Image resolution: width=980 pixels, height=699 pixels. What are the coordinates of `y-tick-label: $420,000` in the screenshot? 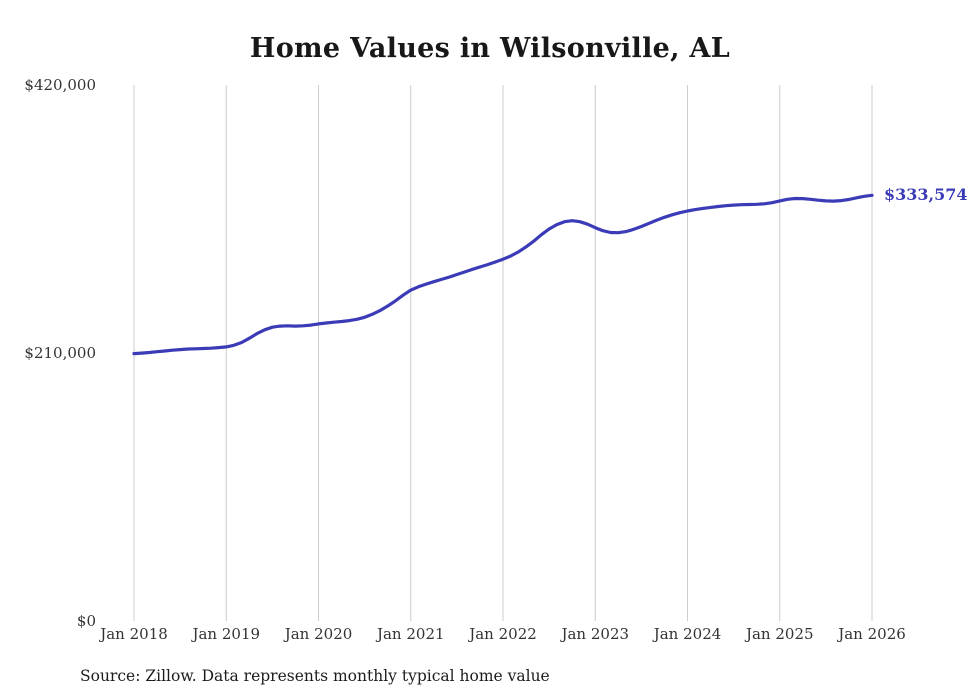 It's located at (60, 85).